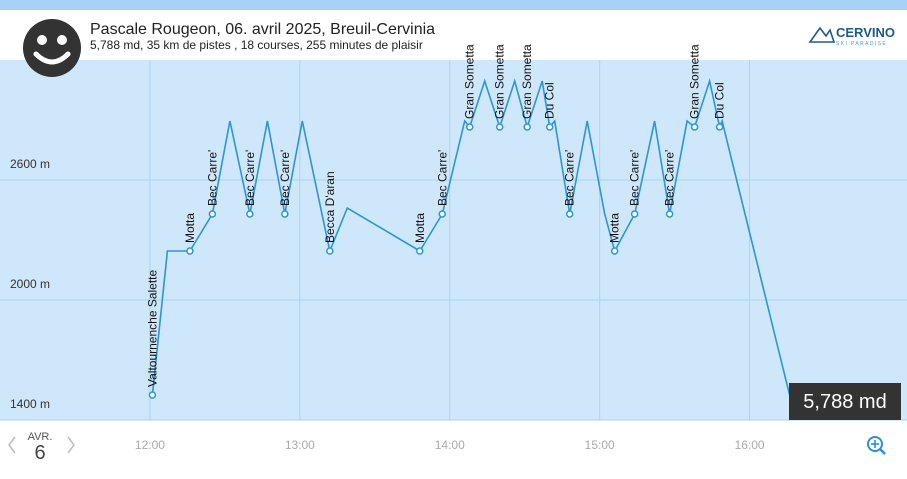  Describe the element at coordinates (600, 445) in the screenshot. I see `x-tick-label: 15:00` at that location.